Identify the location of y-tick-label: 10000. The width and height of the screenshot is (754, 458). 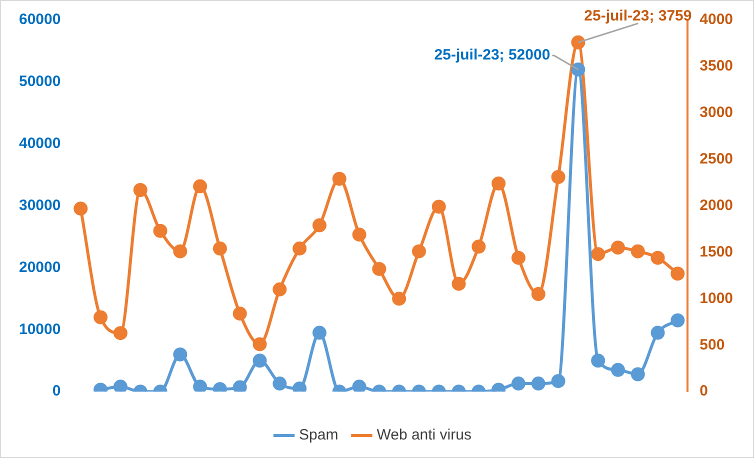
(39, 329).